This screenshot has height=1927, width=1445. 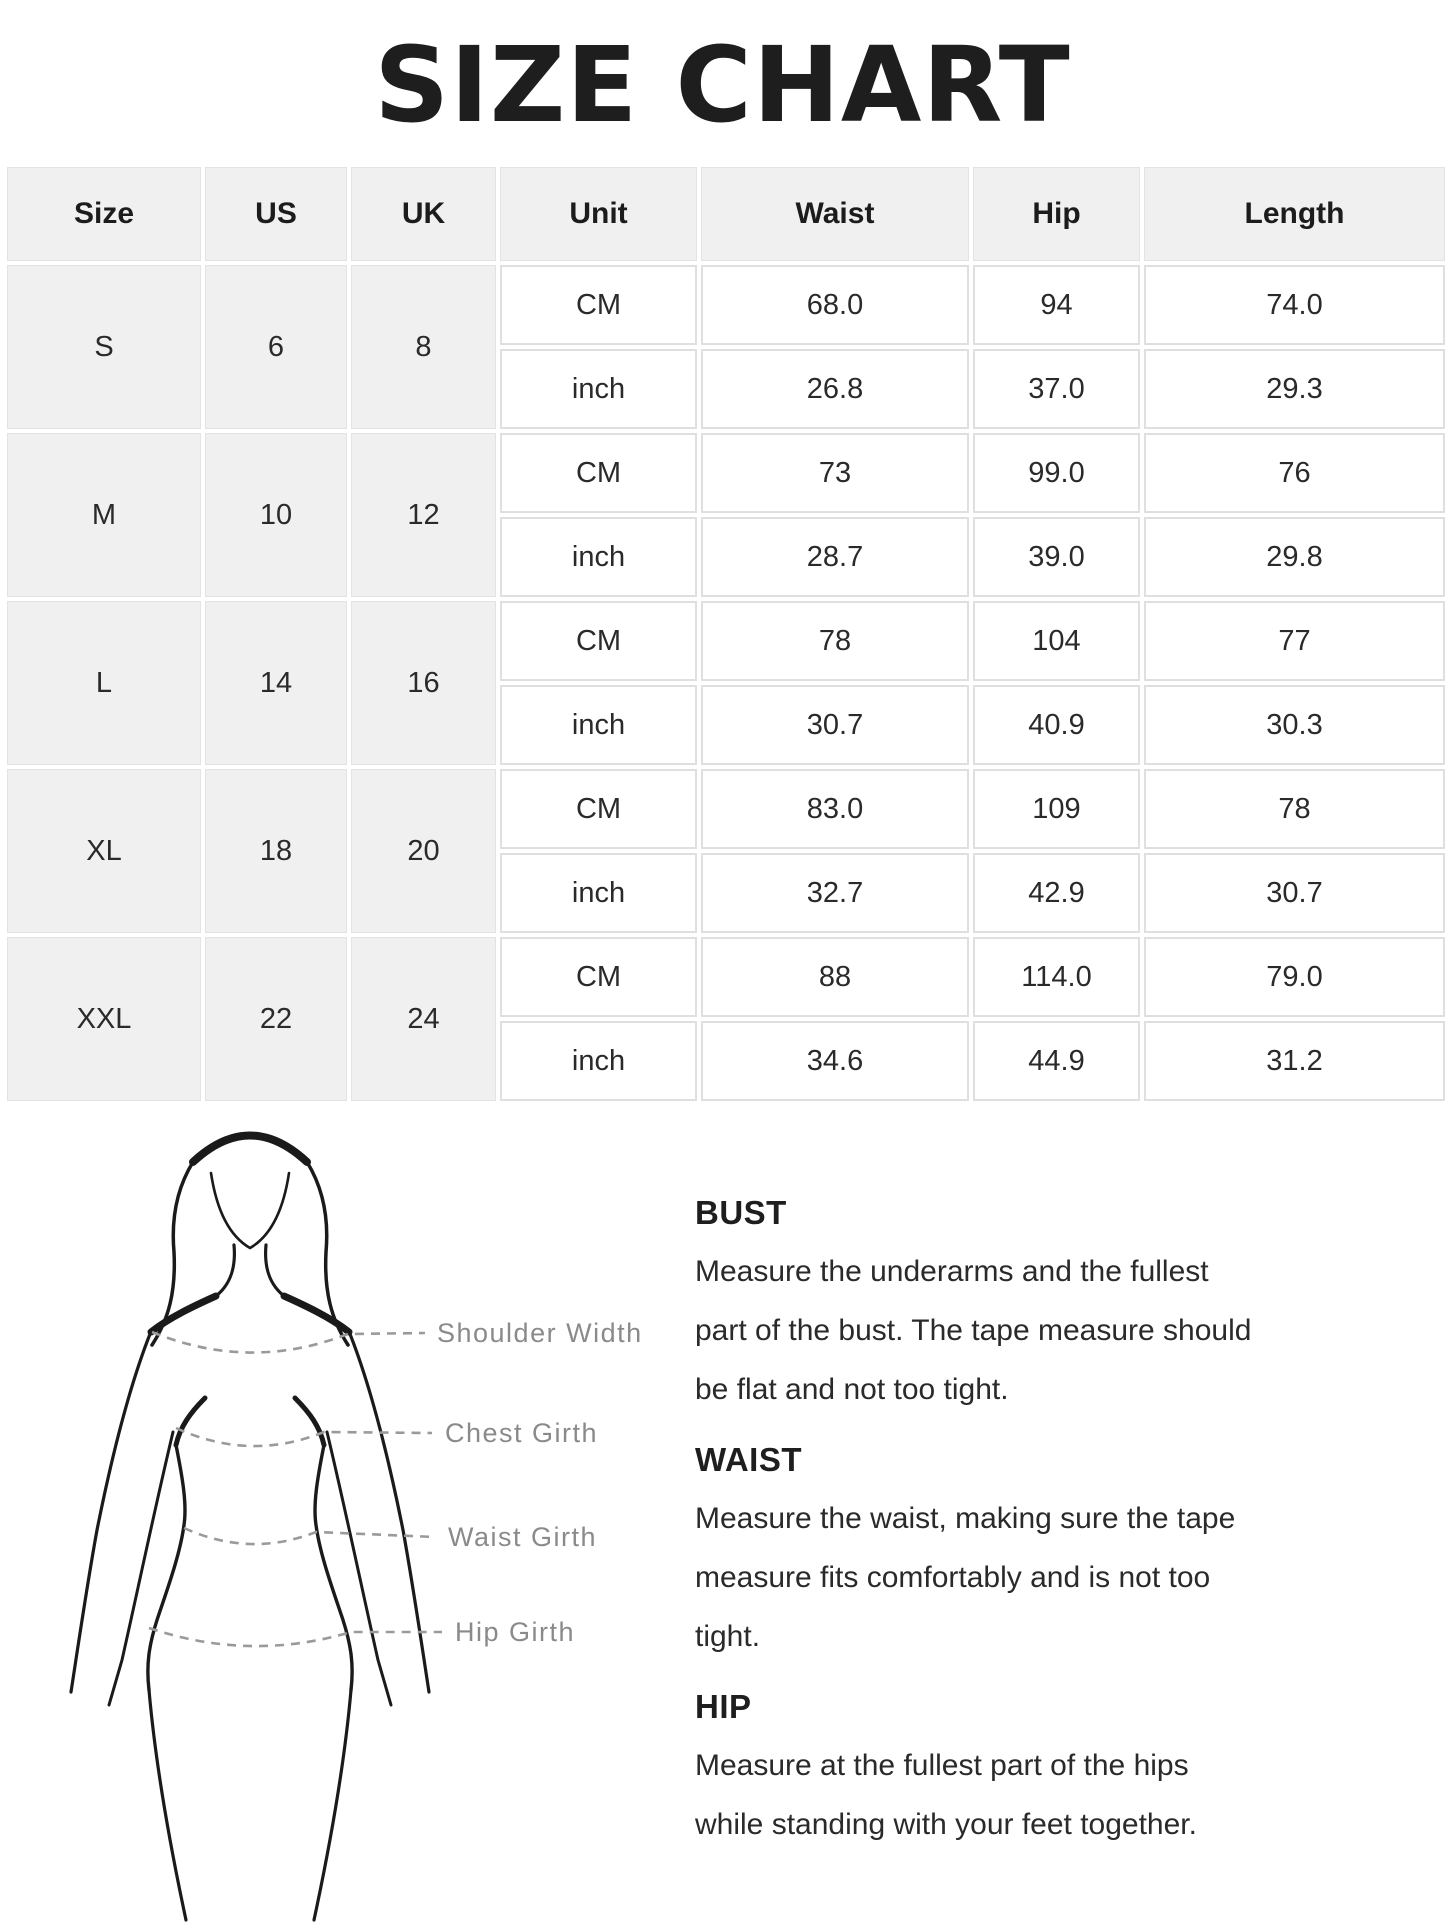 What do you see at coordinates (835, 725) in the screenshot?
I see `waist-cell: 30.7` at bounding box center [835, 725].